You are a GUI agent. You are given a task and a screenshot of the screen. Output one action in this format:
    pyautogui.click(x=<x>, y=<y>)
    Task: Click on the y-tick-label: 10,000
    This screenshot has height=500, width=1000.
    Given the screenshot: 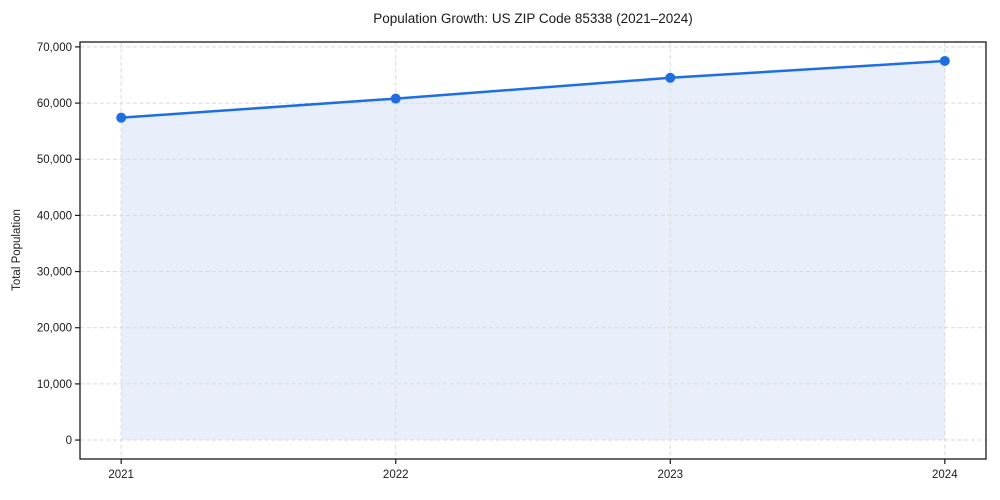 What is the action you would take?
    pyautogui.click(x=54, y=385)
    